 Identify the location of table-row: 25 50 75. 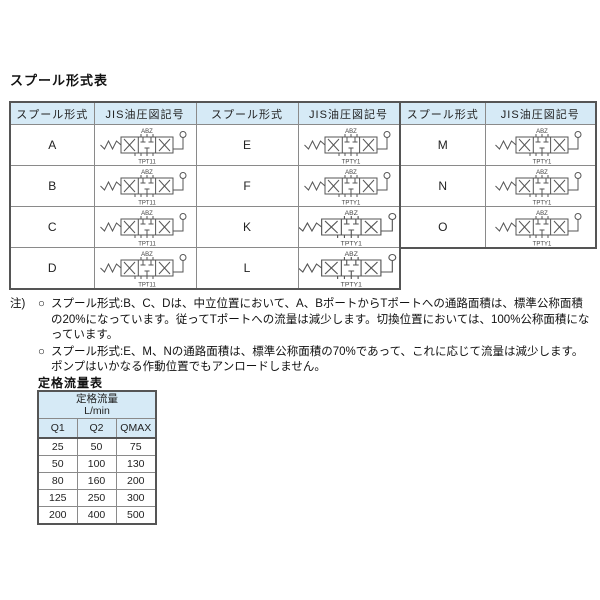
(97, 446).